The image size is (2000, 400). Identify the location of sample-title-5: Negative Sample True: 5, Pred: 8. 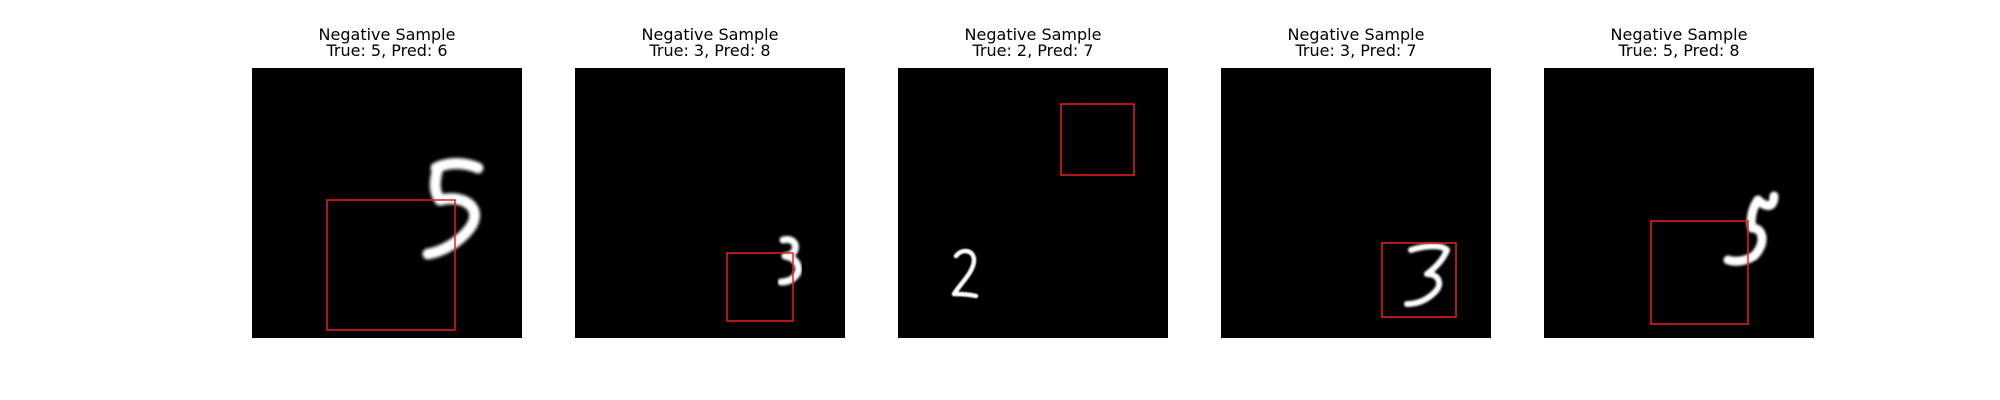
(1679, 43).